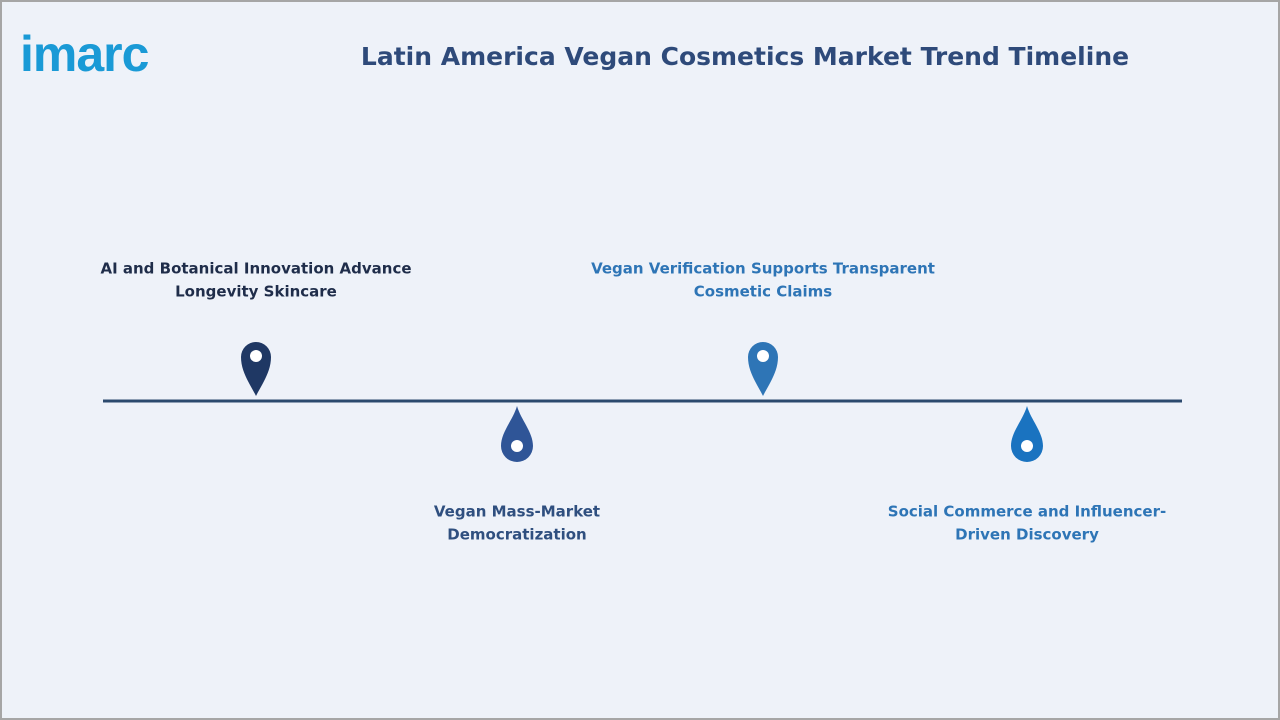 This screenshot has width=1280, height=720. Describe the element at coordinates (84, 54) in the screenshot. I see `logo: imarc` at that location.